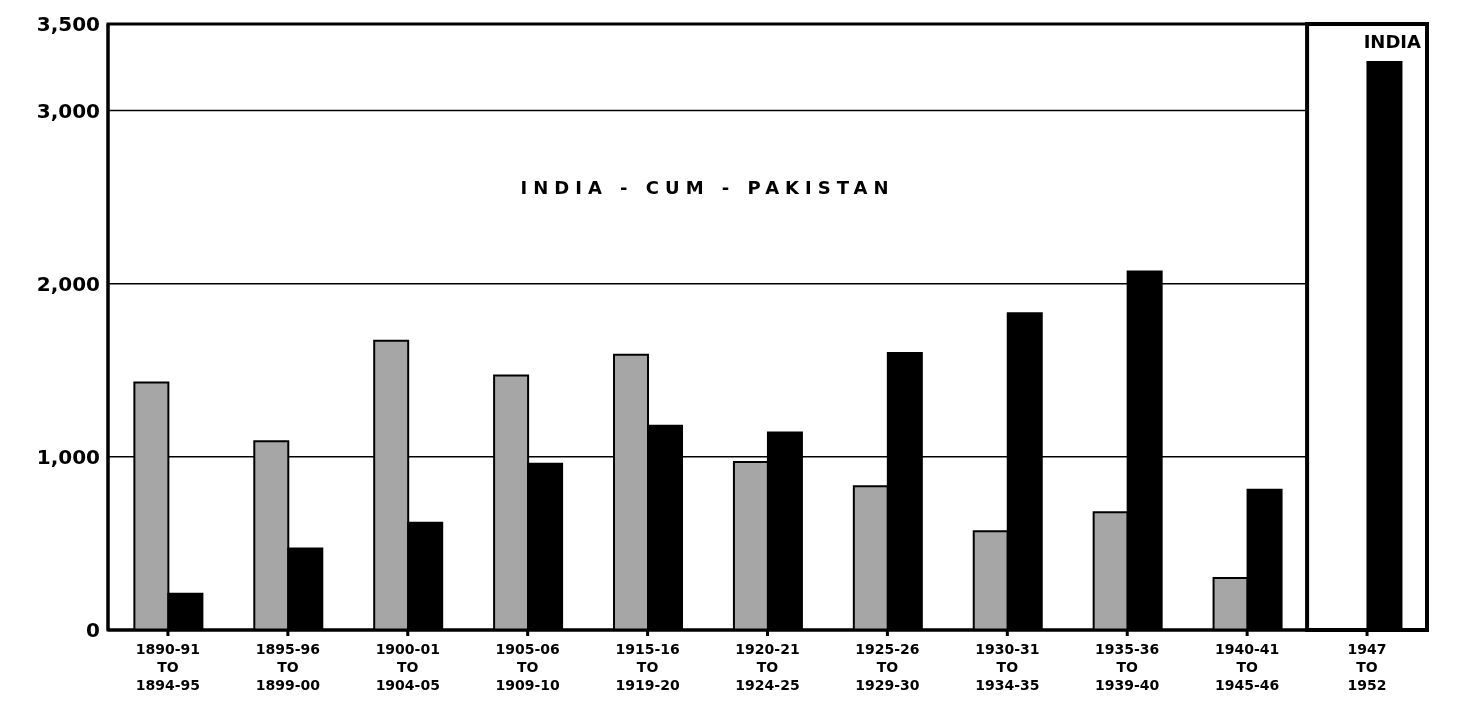 Image resolution: width=1465 pixels, height=728 pixels. I want to click on x-tick-label: 1925-26 TO 1929-30, so click(887, 667).